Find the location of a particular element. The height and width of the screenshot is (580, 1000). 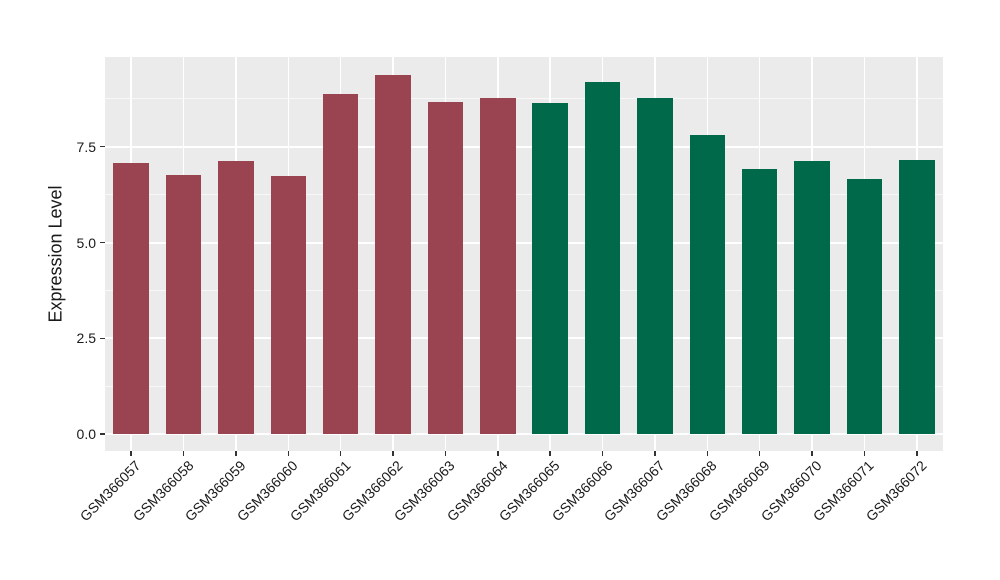

bar-GSM366064 is located at coordinates (498, 266).